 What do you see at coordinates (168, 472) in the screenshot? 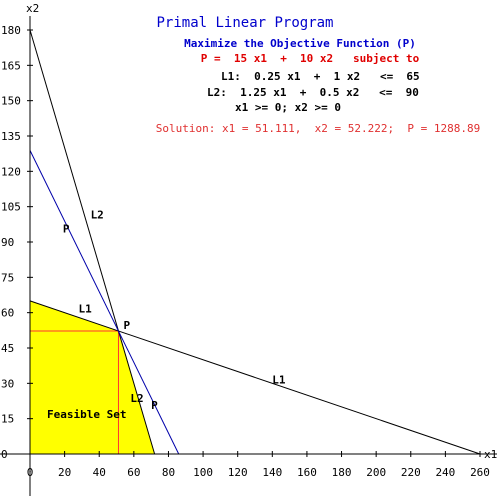
I see `x-tick-label: 80` at bounding box center [168, 472].